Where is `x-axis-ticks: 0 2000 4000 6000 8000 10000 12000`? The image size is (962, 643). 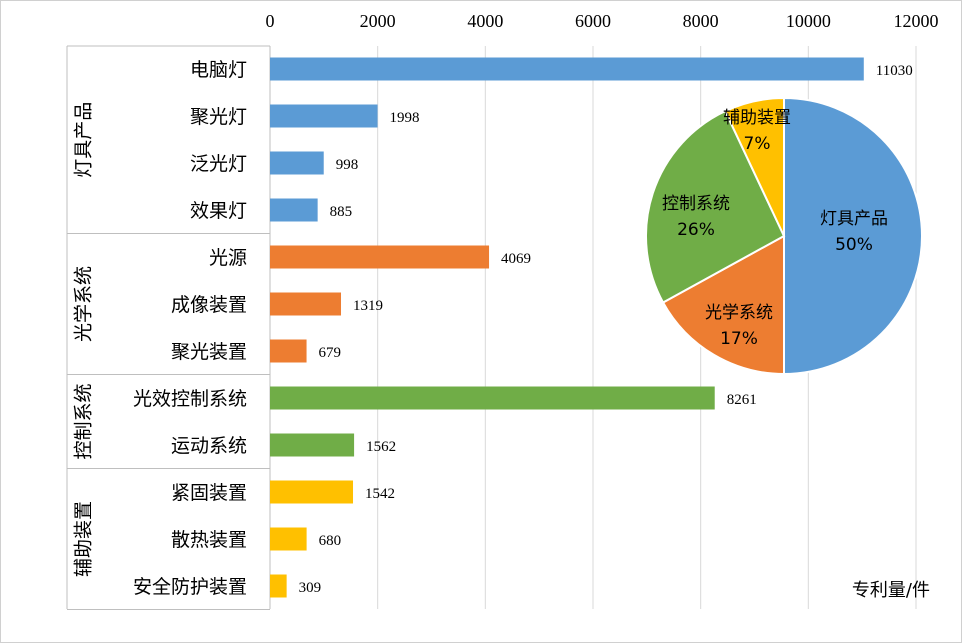 x-axis-ticks: 0 2000 4000 6000 8000 10000 12000 is located at coordinates (602, 21).